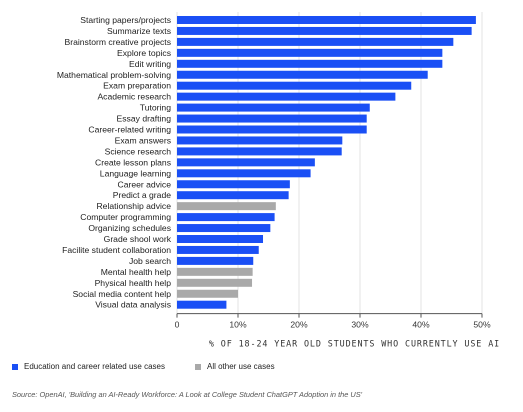 The width and height of the screenshot is (523, 412). What do you see at coordinates (138, 239) in the screenshot?
I see `category-label: Grade shool work` at bounding box center [138, 239].